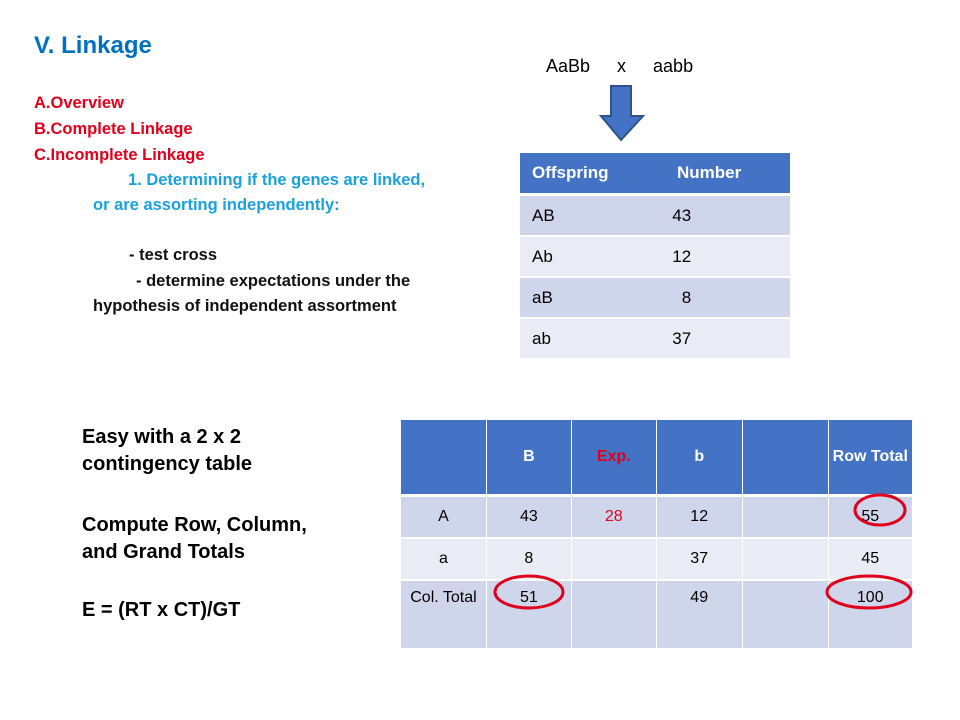 This screenshot has height=720, width=960. I want to click on cell-b: 49, so click(699, 613).